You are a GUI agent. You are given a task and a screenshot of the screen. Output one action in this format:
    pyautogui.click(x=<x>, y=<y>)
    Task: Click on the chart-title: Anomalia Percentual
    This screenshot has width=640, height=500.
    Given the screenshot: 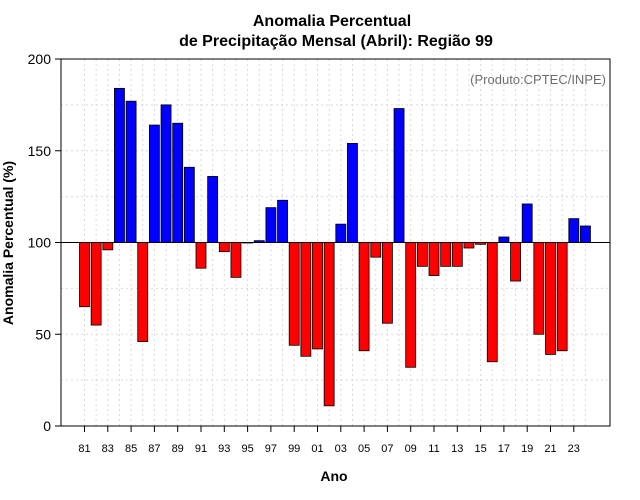 What is the action you would take?
    pyautogui.click(x=332, y=21)
    